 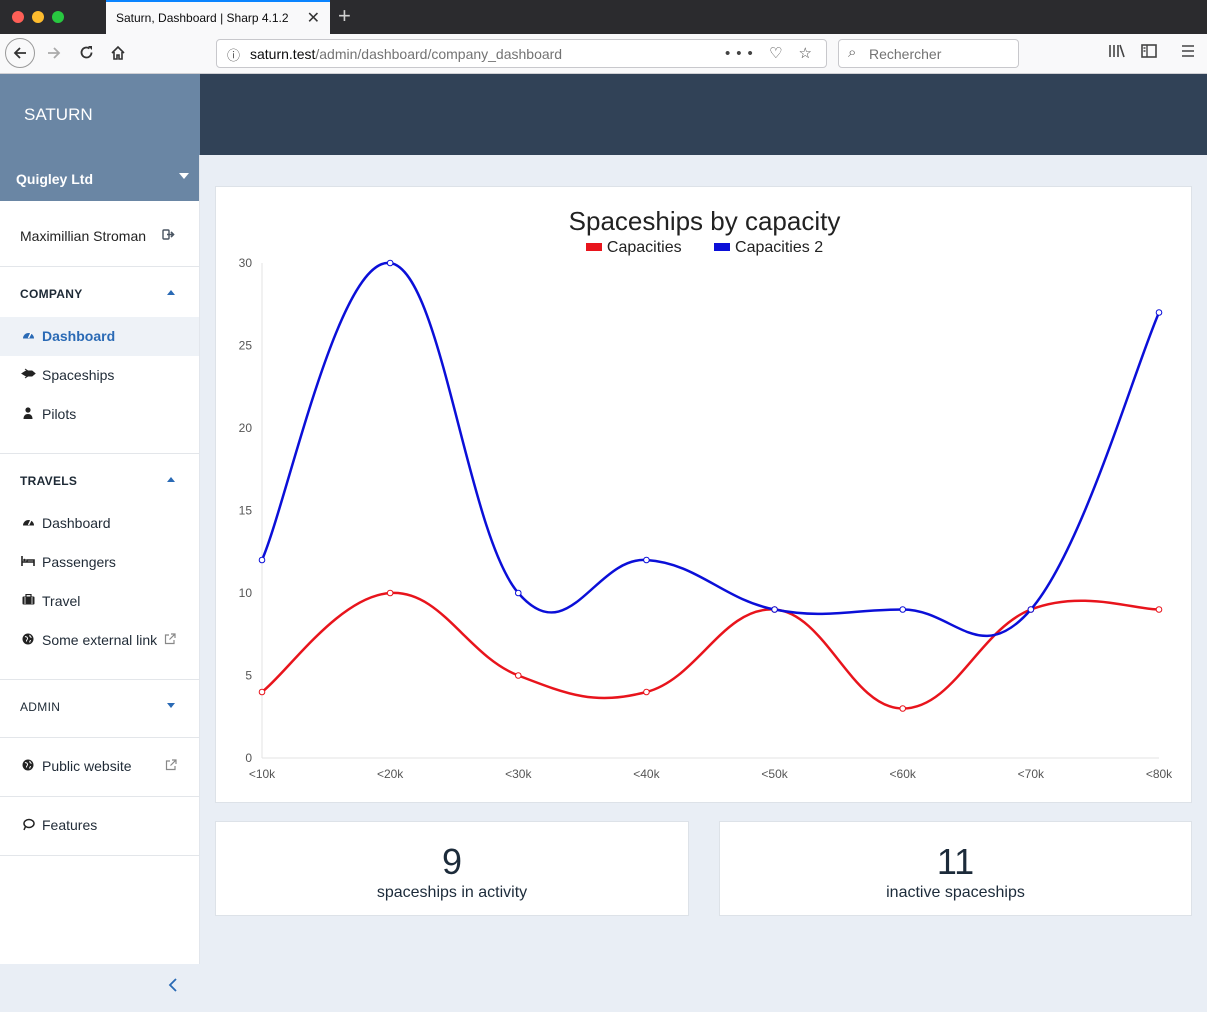 I want to click on x-tick-label: <80k, so click(x=1159, y=774).